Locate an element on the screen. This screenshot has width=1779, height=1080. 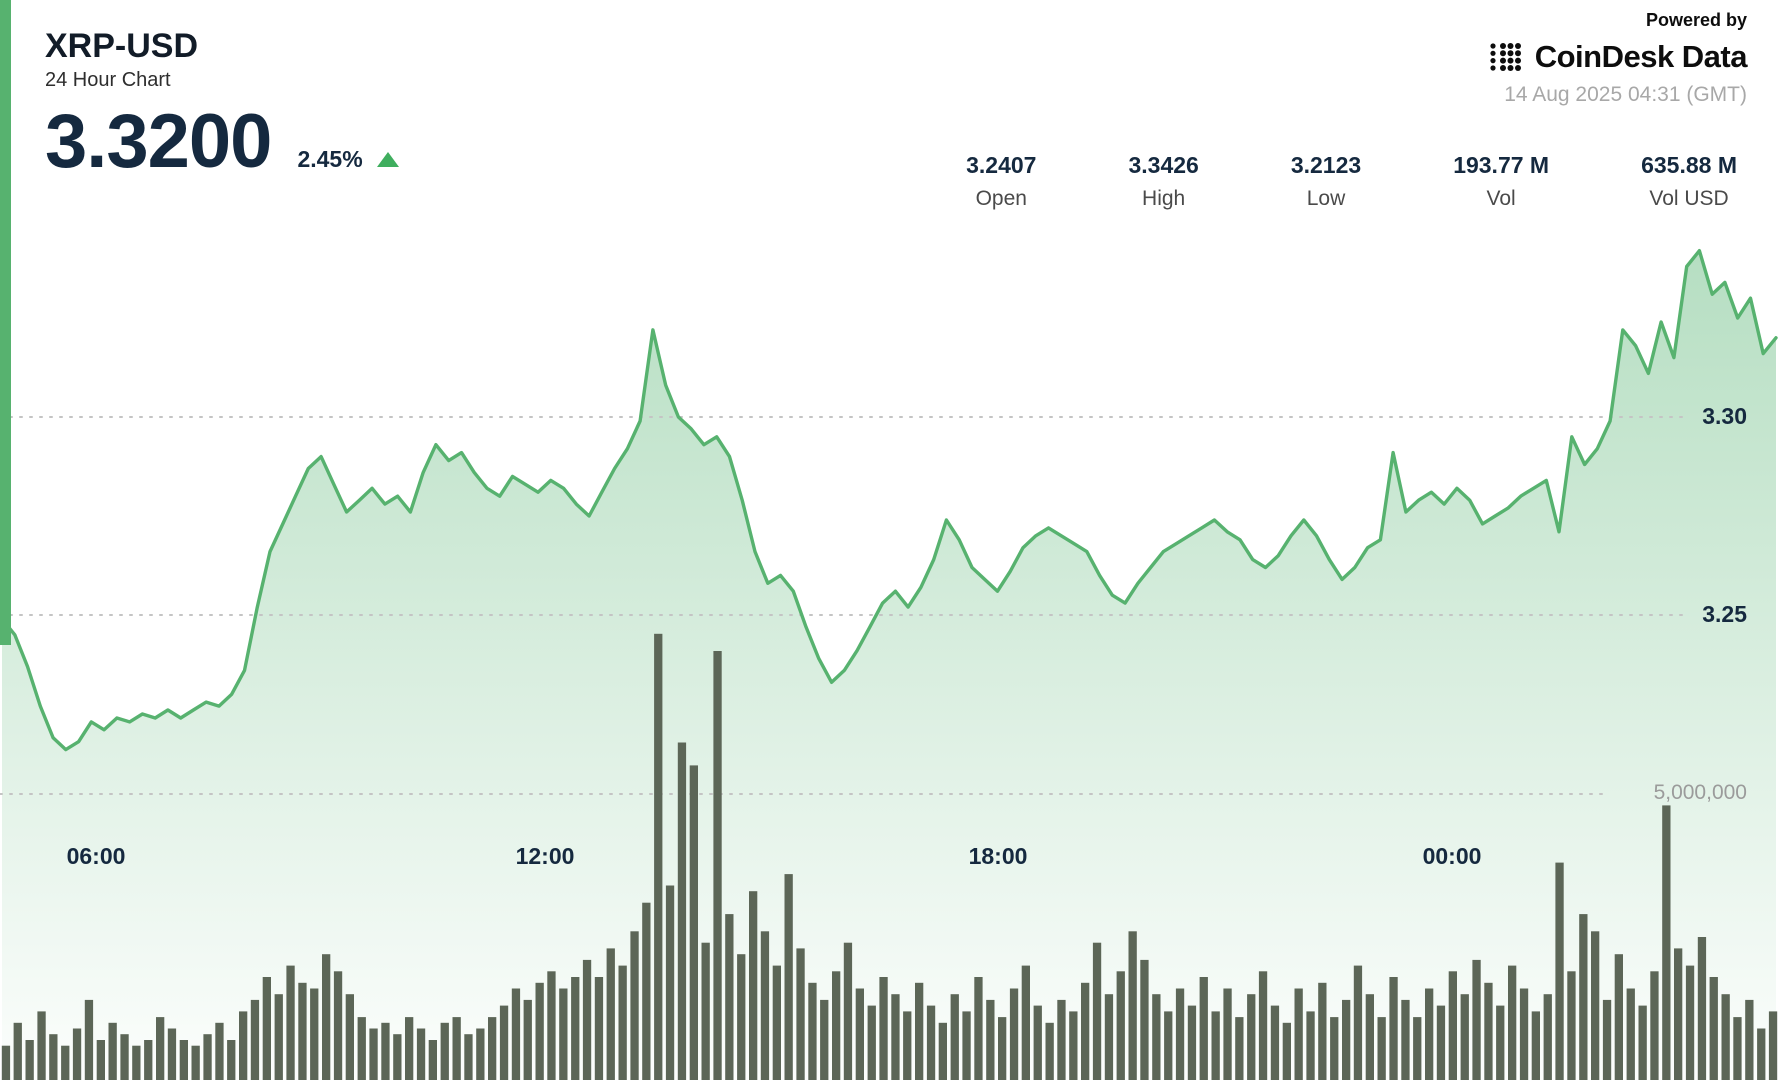
stat-label: High is located at coordinates (1164, 198).